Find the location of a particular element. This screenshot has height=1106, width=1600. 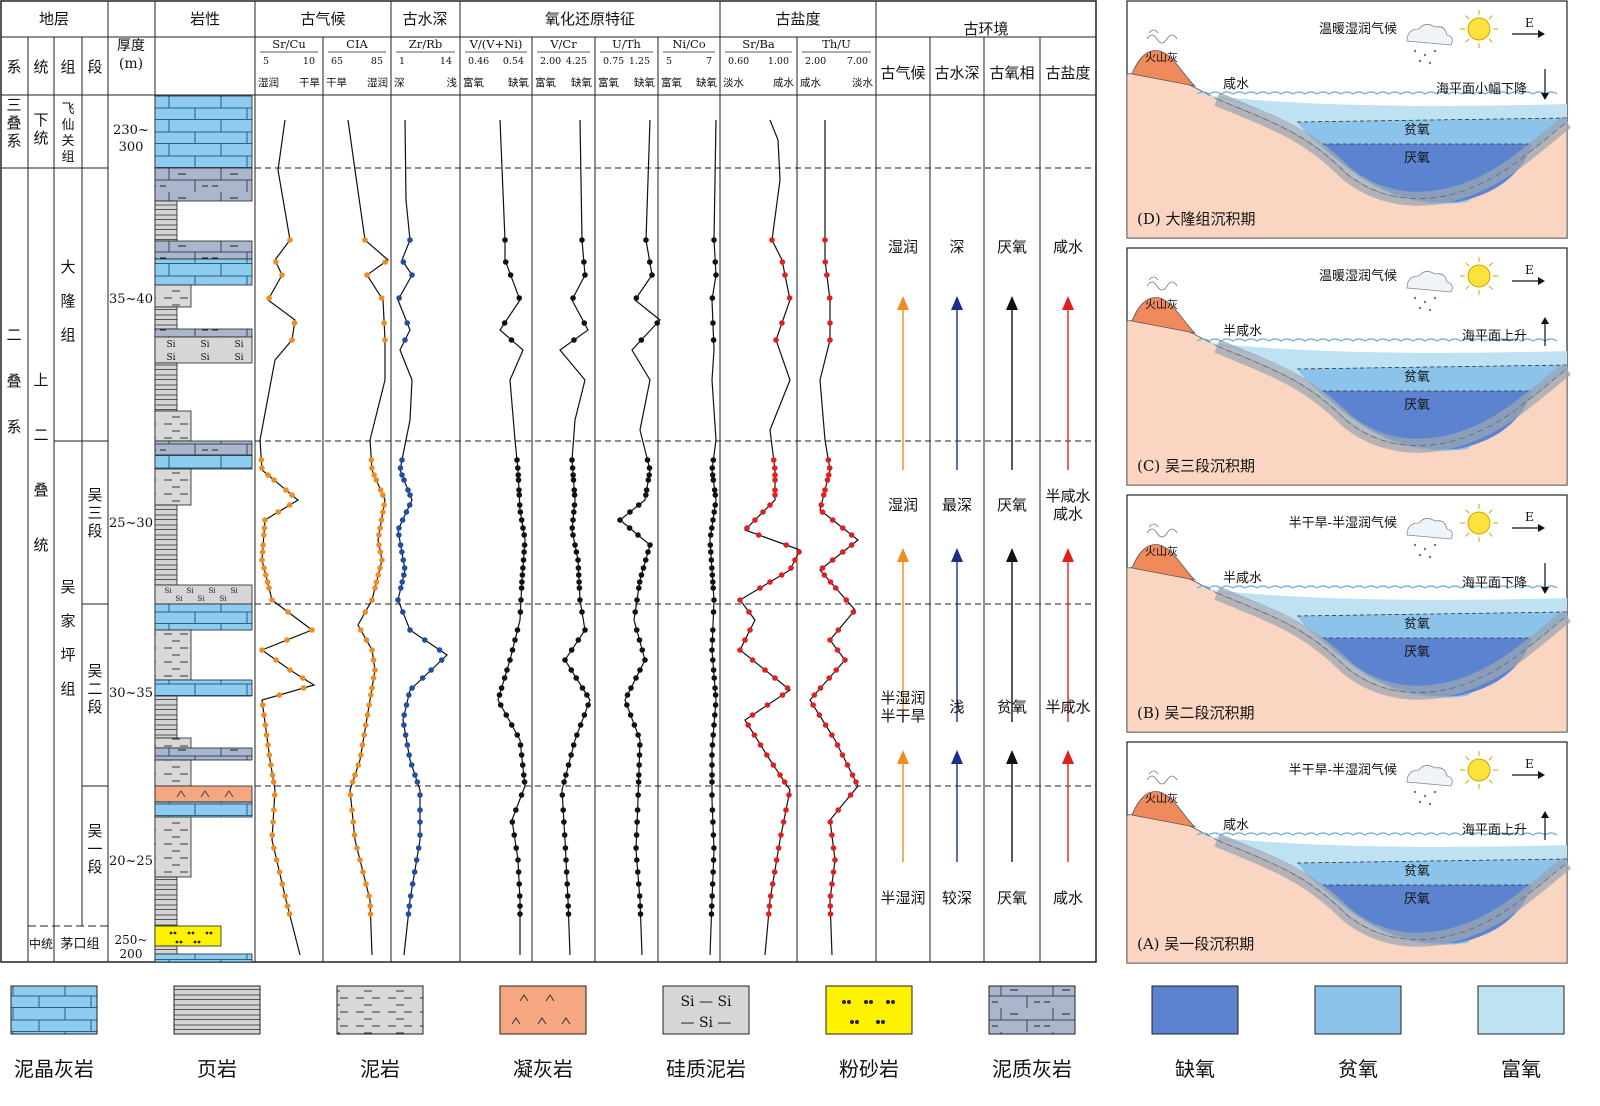

col-header-5: U/Th is located at coordinates (626, 44).